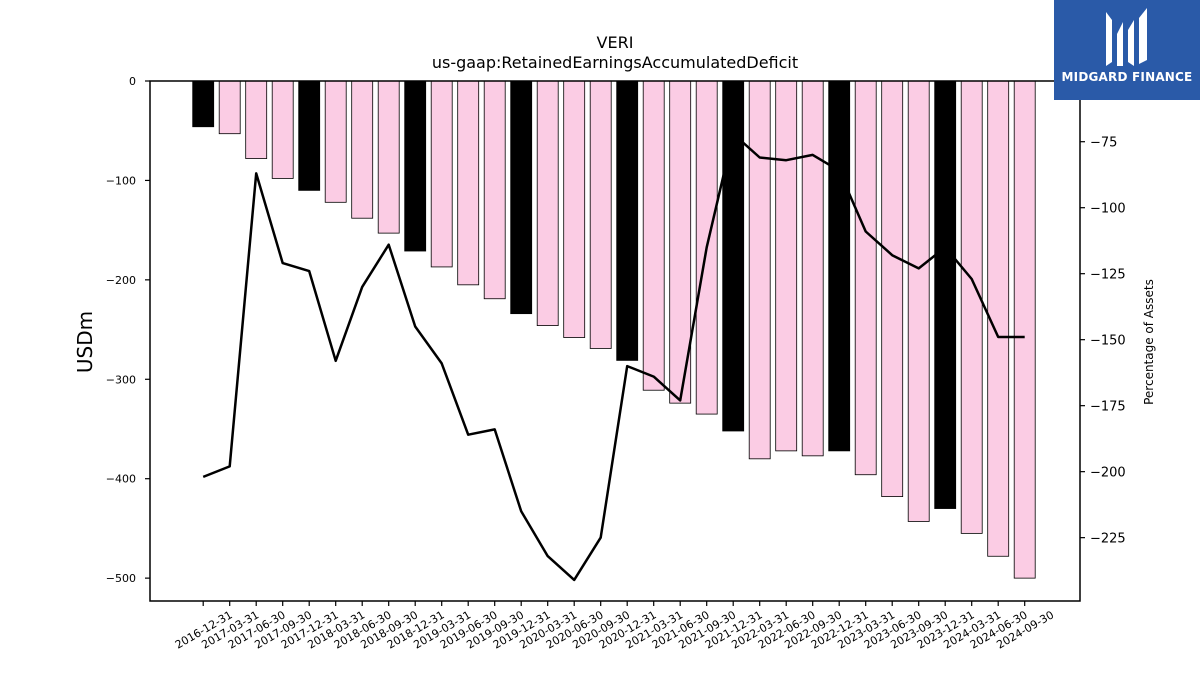 This screenshot has height=675, width=1200. Describe the element at coordinates (121, 379) in the screenshot. I see `y-tick-label: −300` at that location.